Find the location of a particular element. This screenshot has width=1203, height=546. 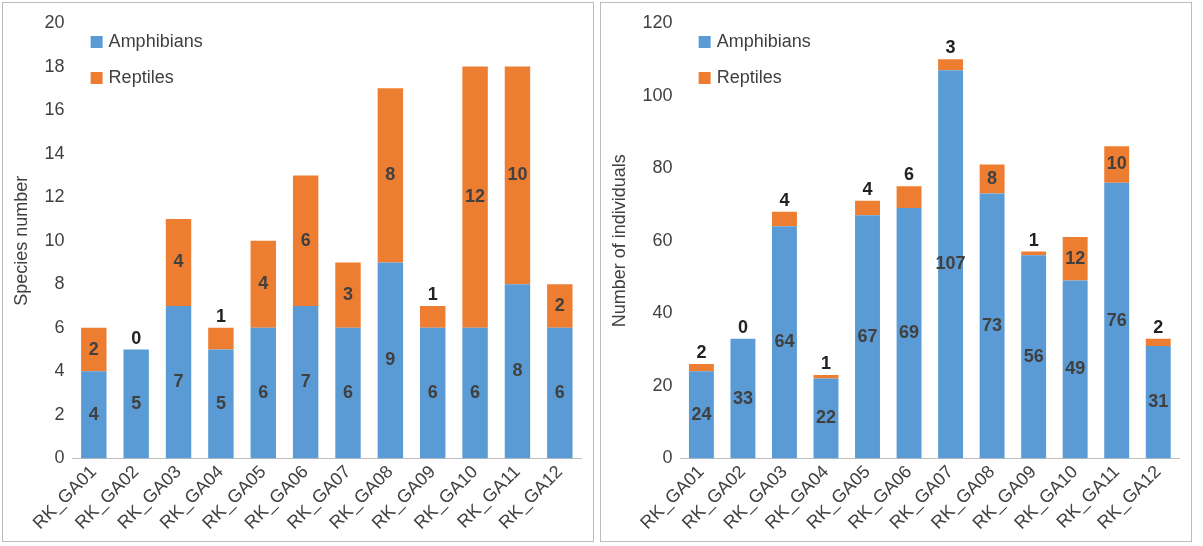

y-tick-label: 40 is located at coordinates (662, 312).